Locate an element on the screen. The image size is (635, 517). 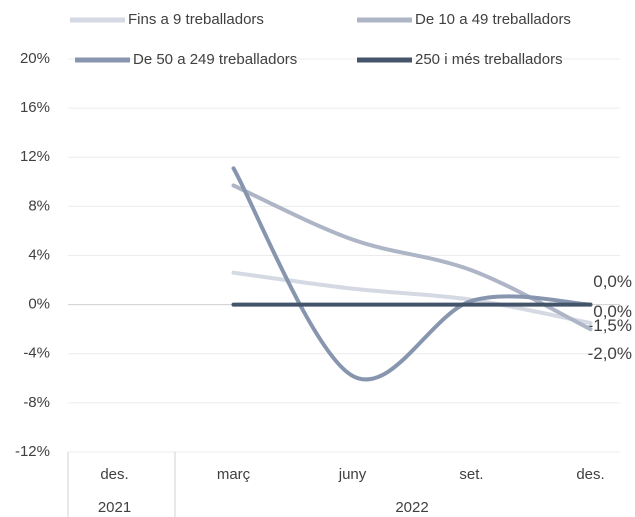
x-group-label: 2021 is located at coordinates (114, 507).